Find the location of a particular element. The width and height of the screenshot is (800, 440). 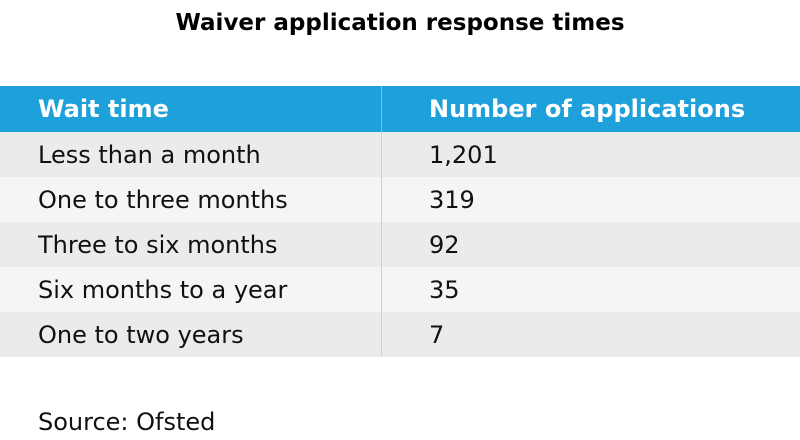

wait-time-cell: Three to six months is located at coordinates (191, 244).